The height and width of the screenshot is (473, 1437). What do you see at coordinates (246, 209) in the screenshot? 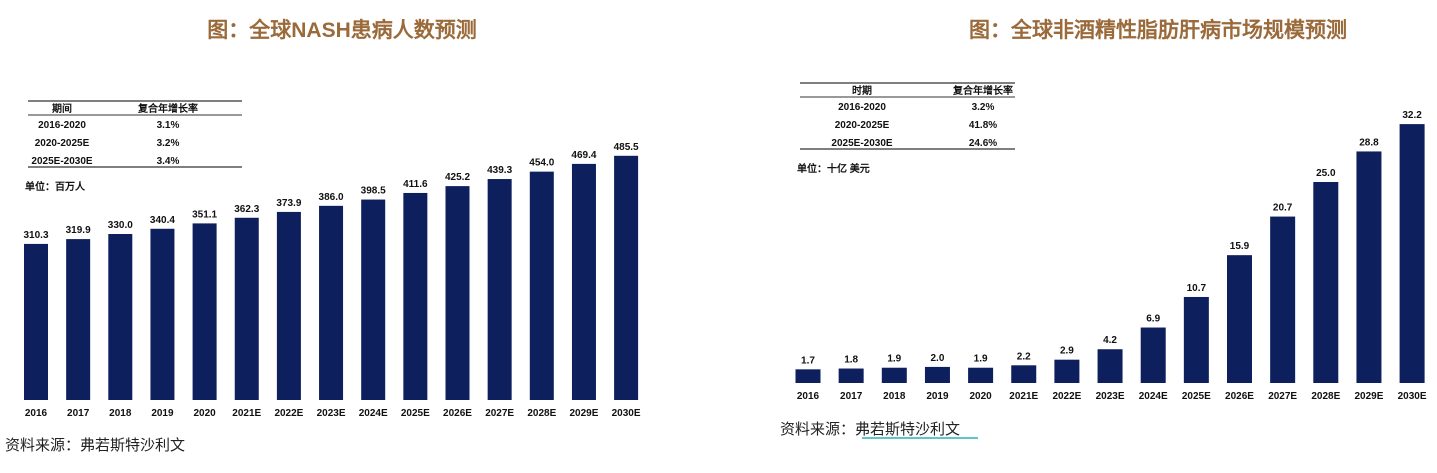
I see `data-label: 362.3` at bounding box center [246, 209].